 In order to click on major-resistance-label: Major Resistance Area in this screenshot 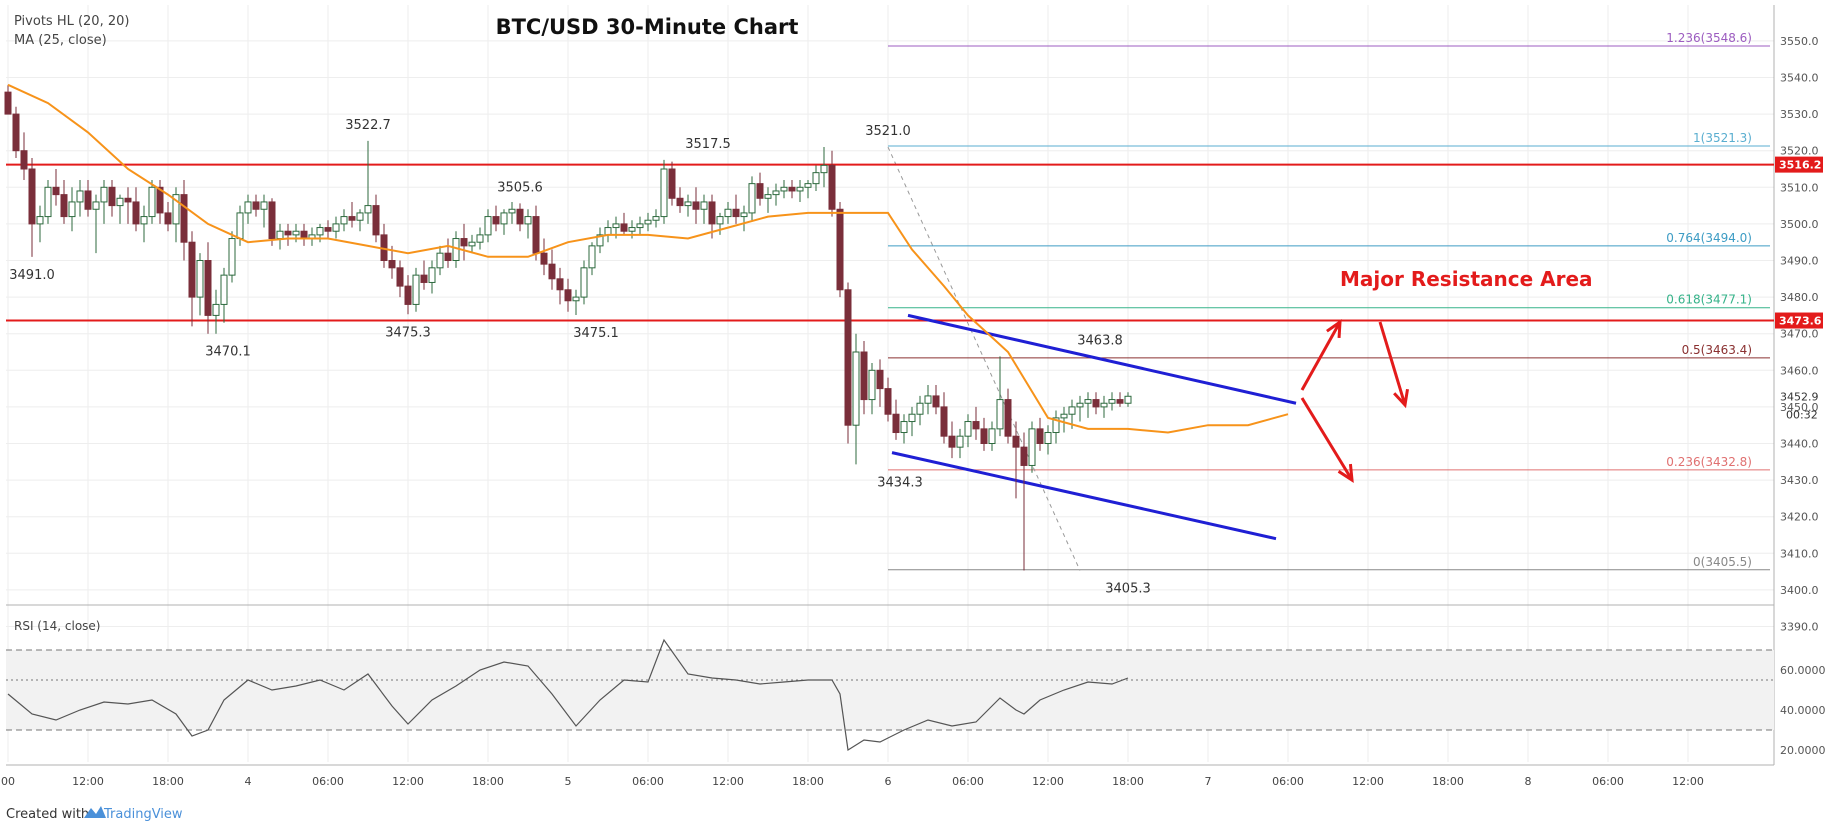, I will do `click(1466, 279)`.